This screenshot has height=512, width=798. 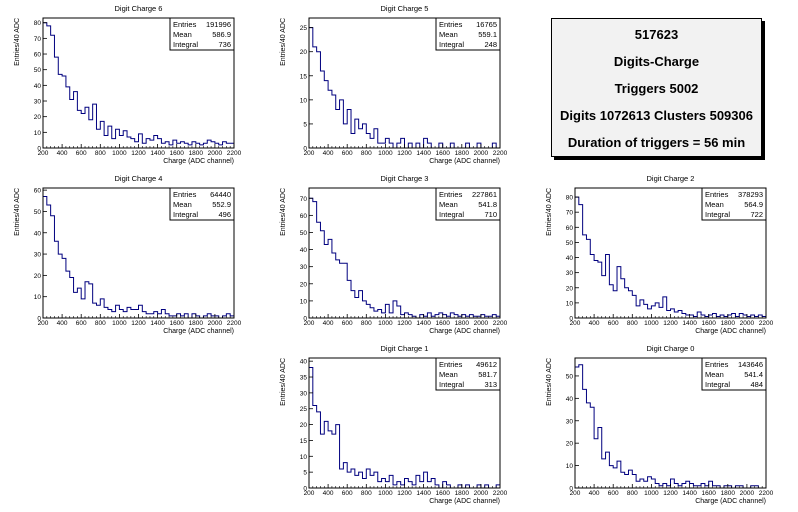 What do you see at coordinates (487, 204) in the screenshot?
I see `stats-value-mean: 541.8` at bounding box center [487, 204].